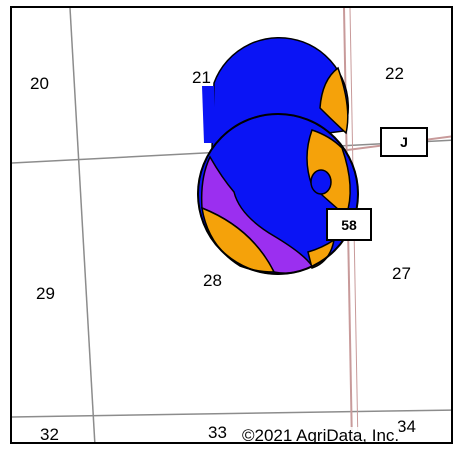 This screenshot has width=463, height=454. Describe the element at coordinates (217, 432) in the screenshot. I see `section-number: 33` at that location.